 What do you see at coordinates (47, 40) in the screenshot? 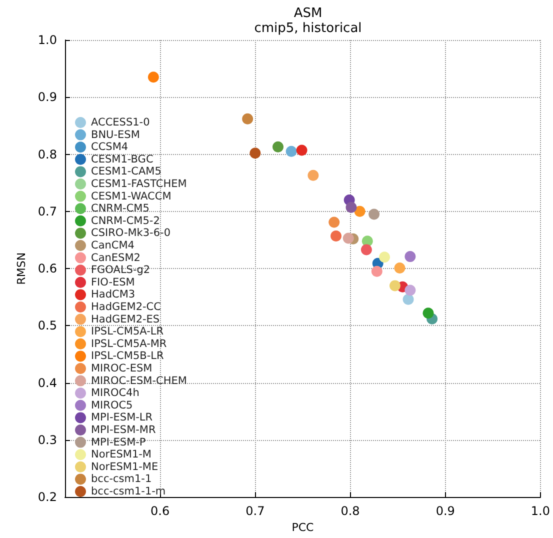
I see `y-tick-label: 1.0` at bounding box center [47, 40].